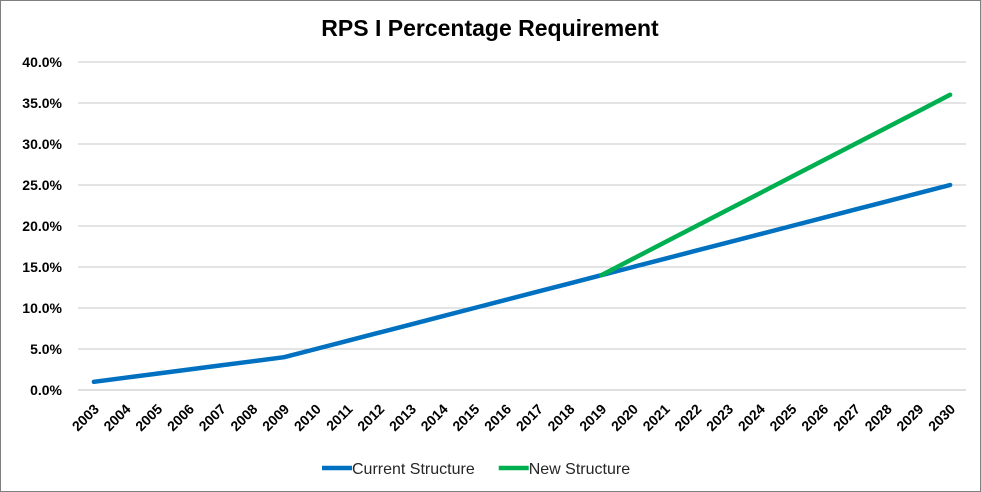 The image size is (981, 492). I want to click on chart-title: RPS I Percentage Requirement, so click(490, 28).